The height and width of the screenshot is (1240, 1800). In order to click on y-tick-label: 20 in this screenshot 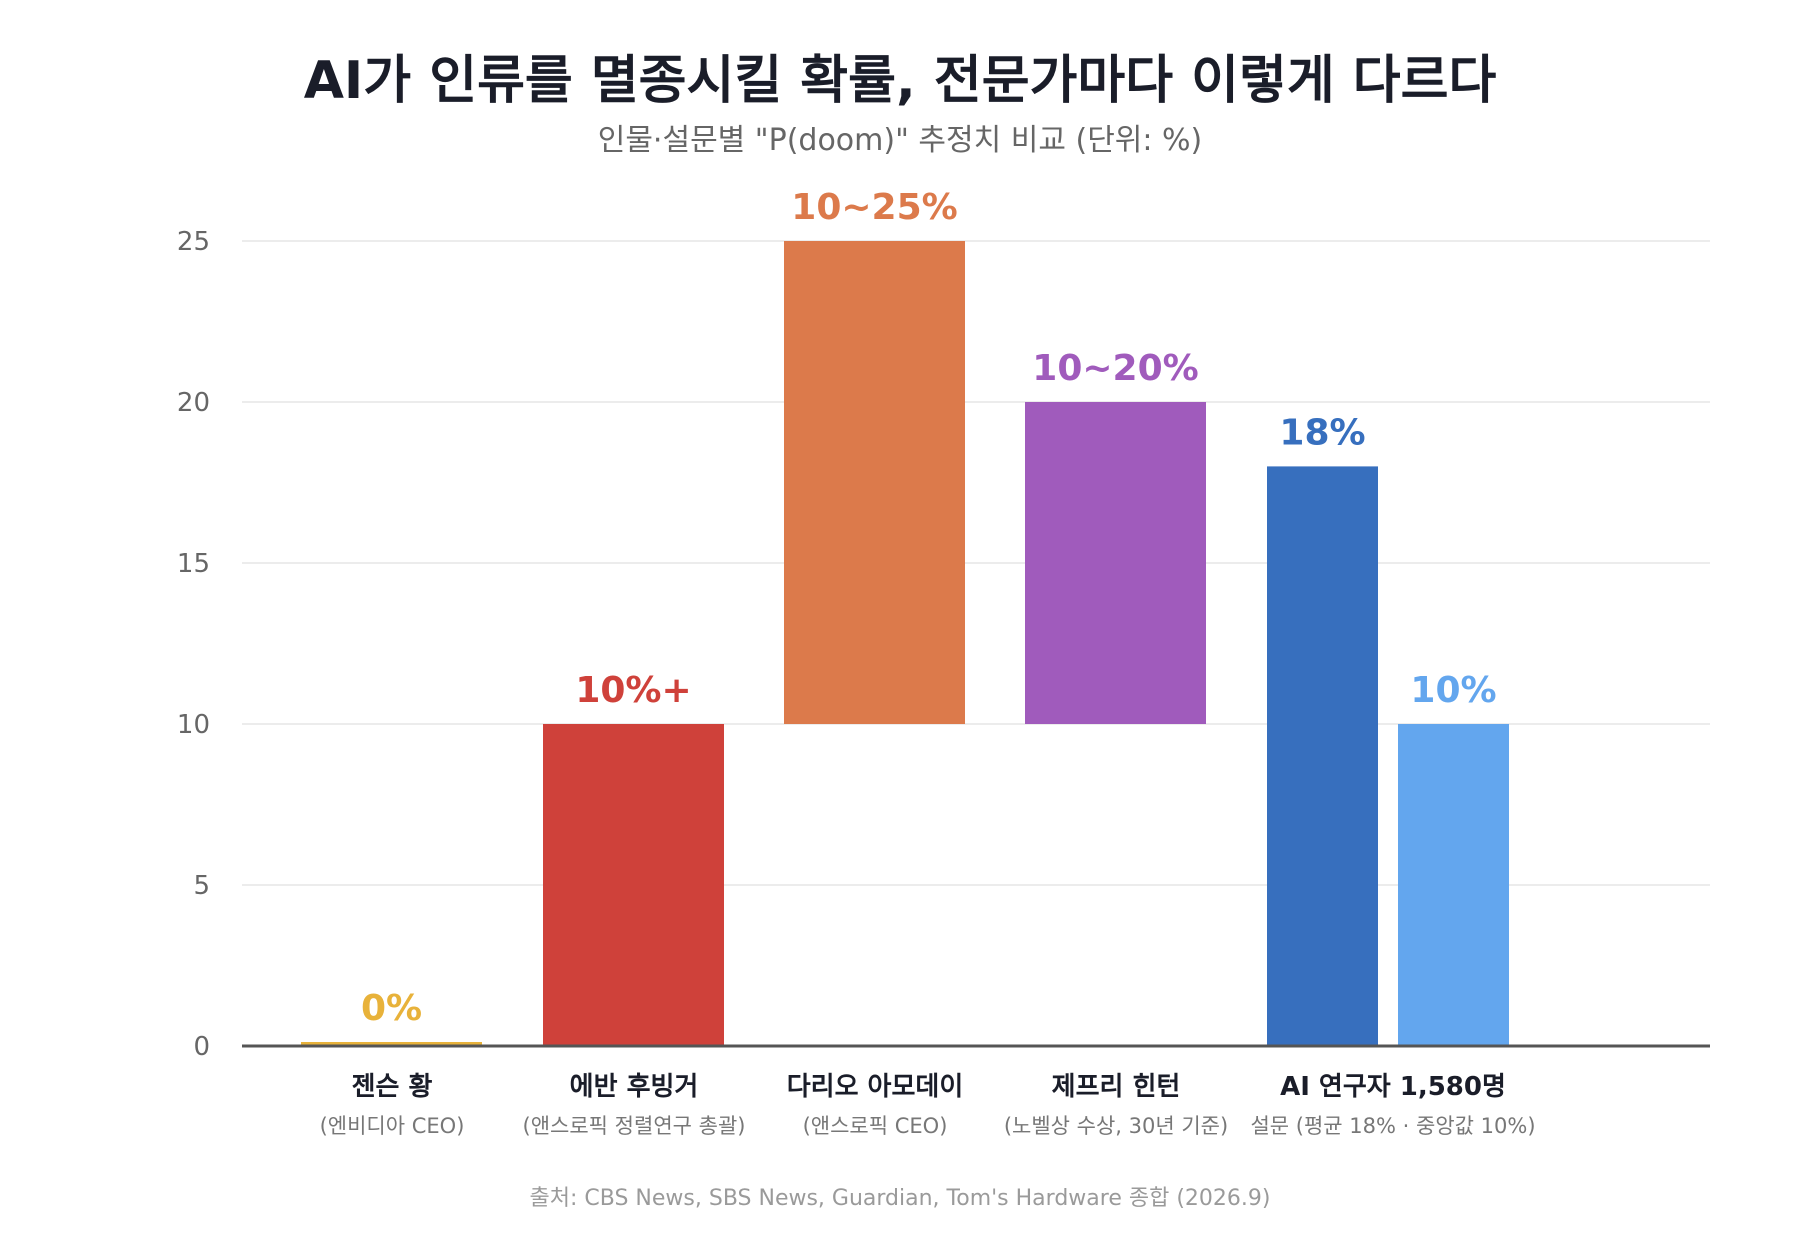, I will do `click(193, 403)`.